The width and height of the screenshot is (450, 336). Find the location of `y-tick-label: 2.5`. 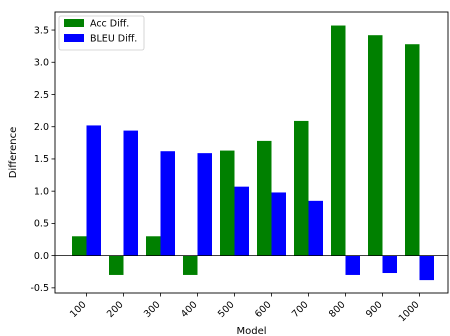

y-tick-label: 2.5 is located at coordinates (41, 95).